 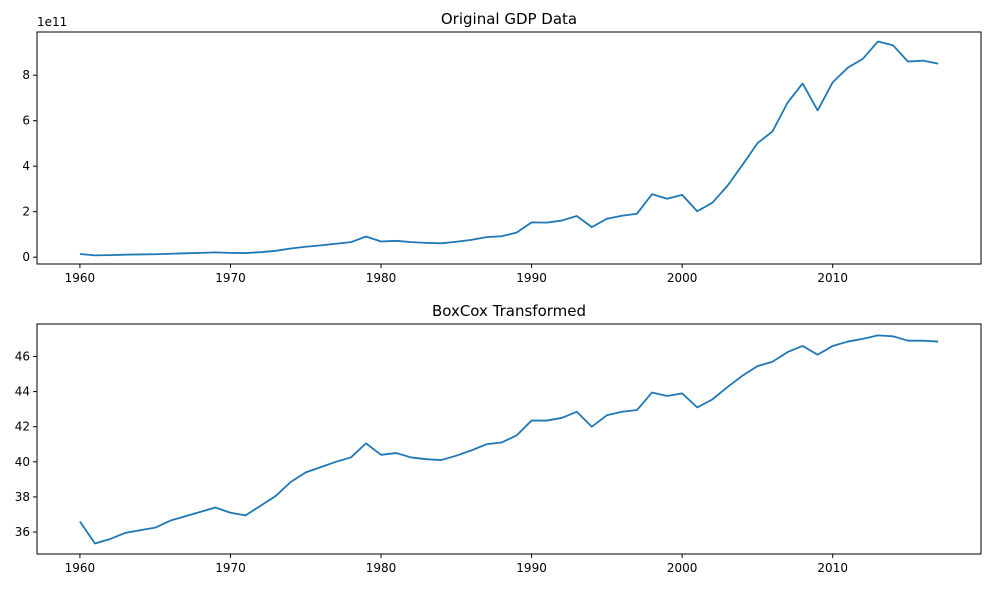 I want to click on y-tick-label: 44, so click(x=22, y=392).